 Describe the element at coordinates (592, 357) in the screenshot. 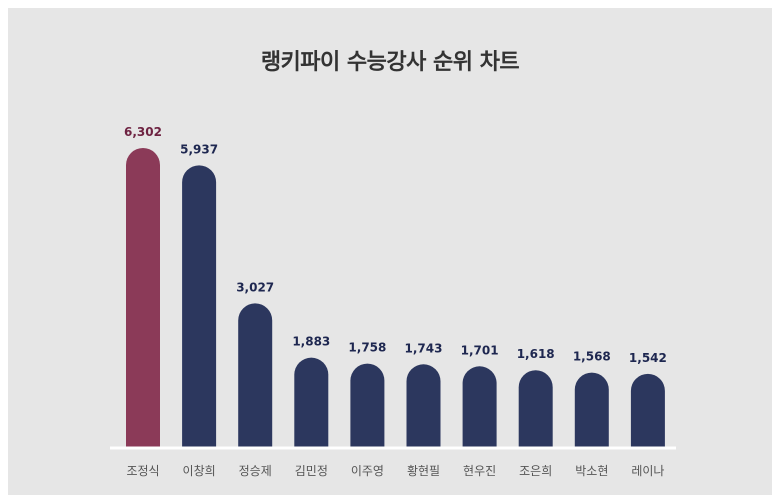

I see `value-label-9: 1,568` at that location.